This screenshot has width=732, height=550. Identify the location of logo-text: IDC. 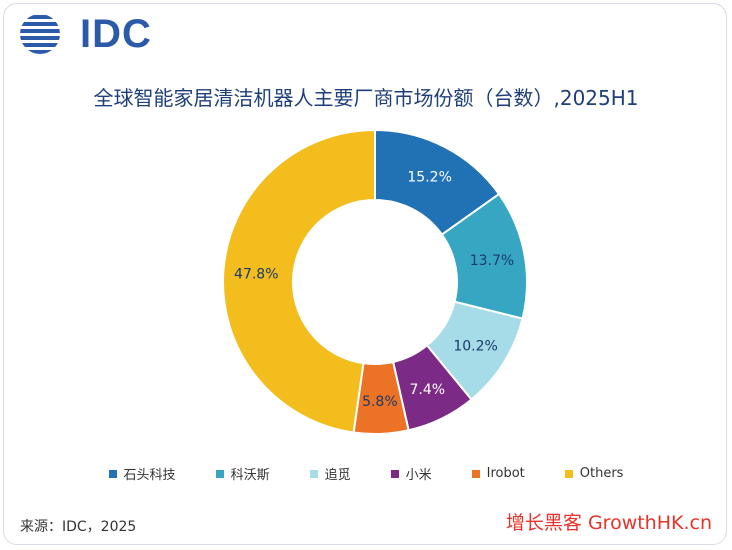
(116, 34).